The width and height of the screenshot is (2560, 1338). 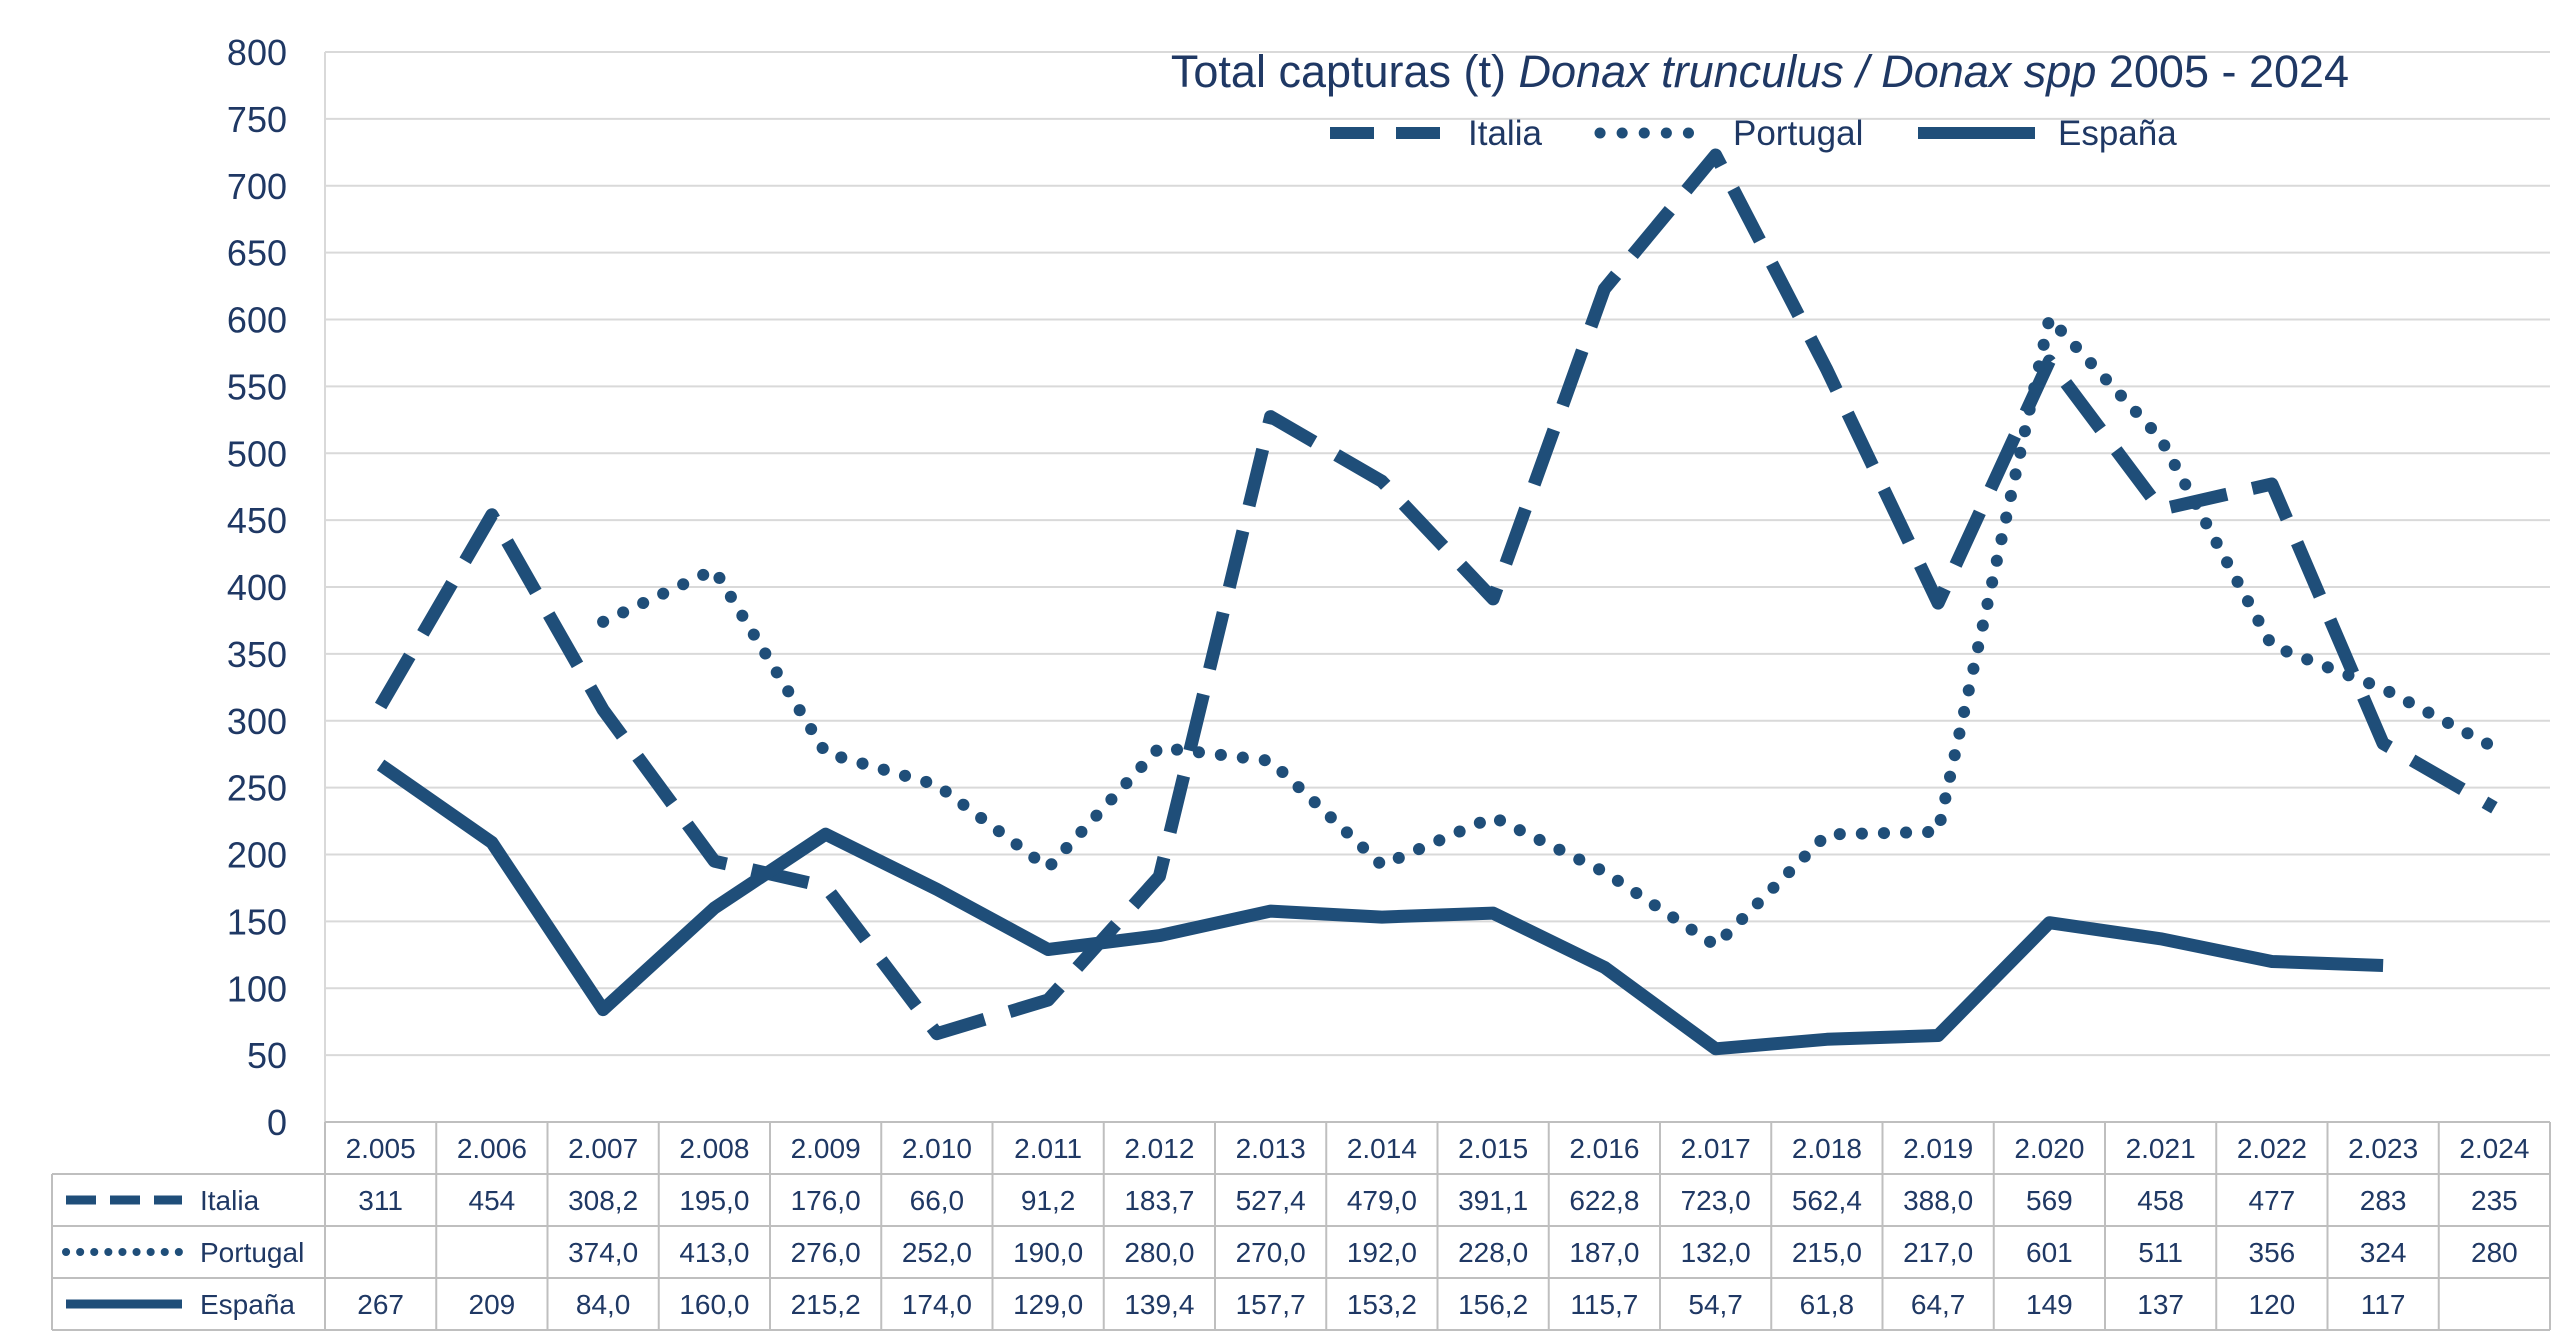 What do you see at coordinates (937, 1304) in the screenshot?
I see `table-cell-value: 174,0` at bounding box center [937, 1304].